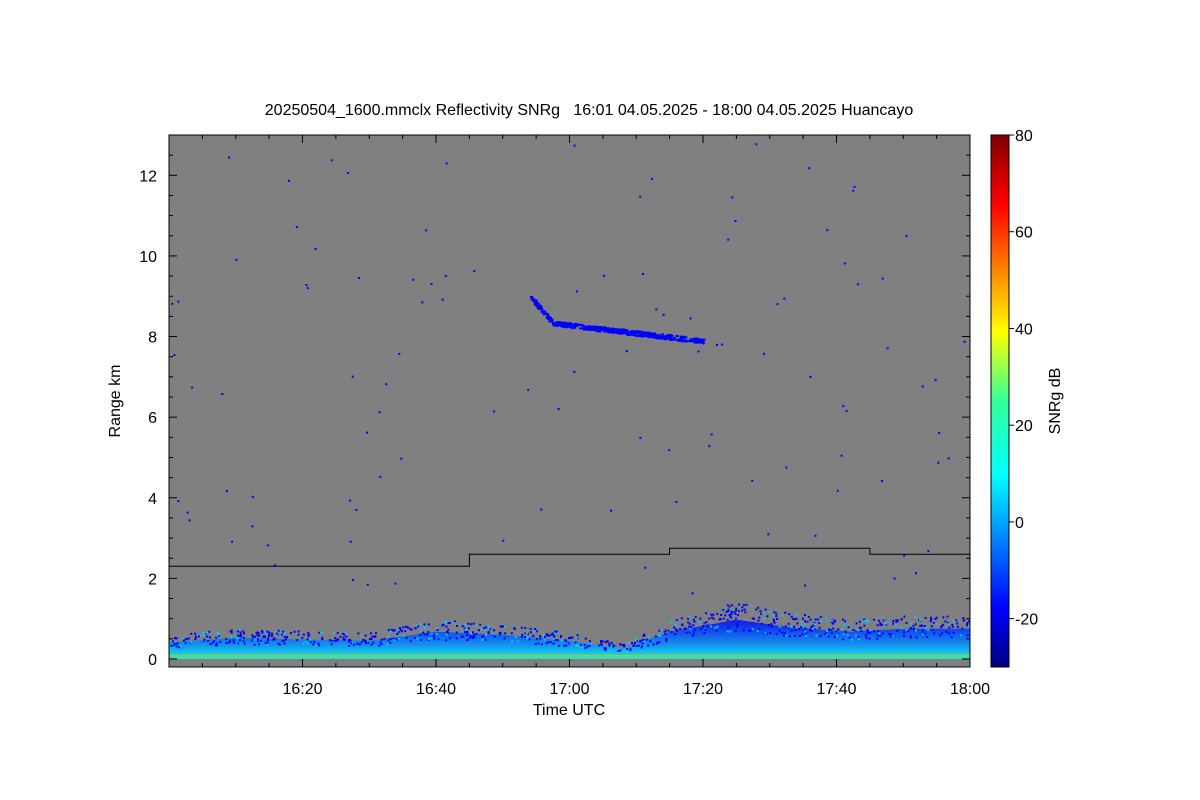 The image size is (1200, 800). Describe the element at coordinates (1024, 233) in the screenshot. I see `colorbar-tick-label: 60` at that location.